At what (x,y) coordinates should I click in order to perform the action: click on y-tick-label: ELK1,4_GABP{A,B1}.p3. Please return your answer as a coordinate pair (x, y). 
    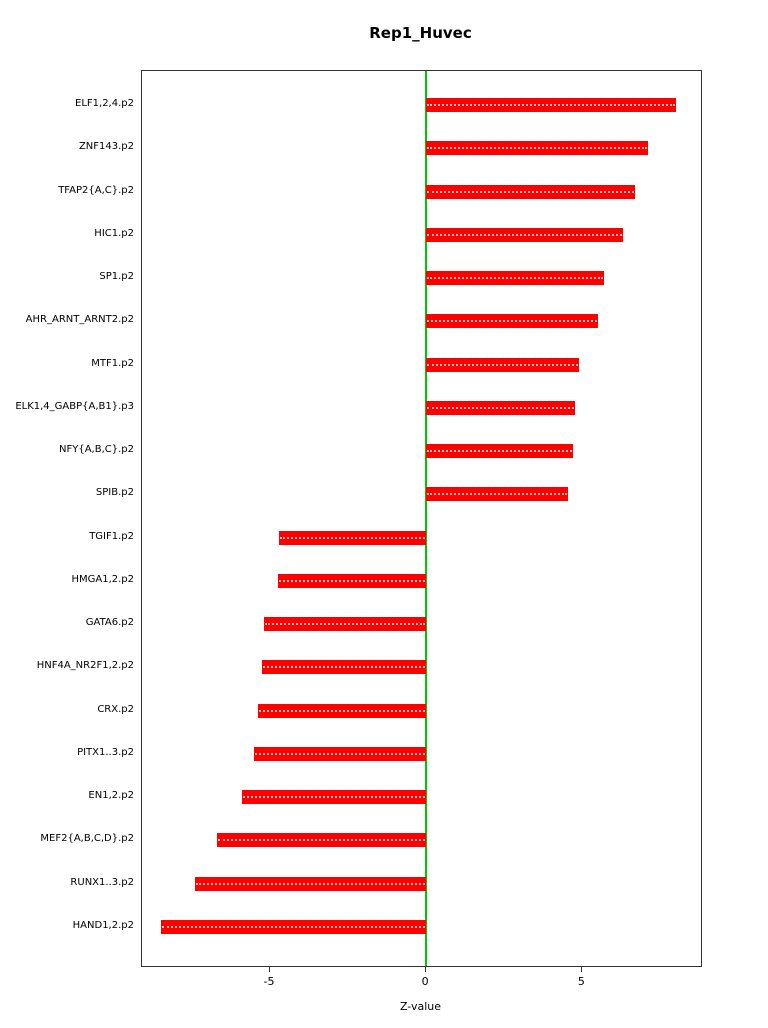
    Looking at the image, I should click on (74, 406).